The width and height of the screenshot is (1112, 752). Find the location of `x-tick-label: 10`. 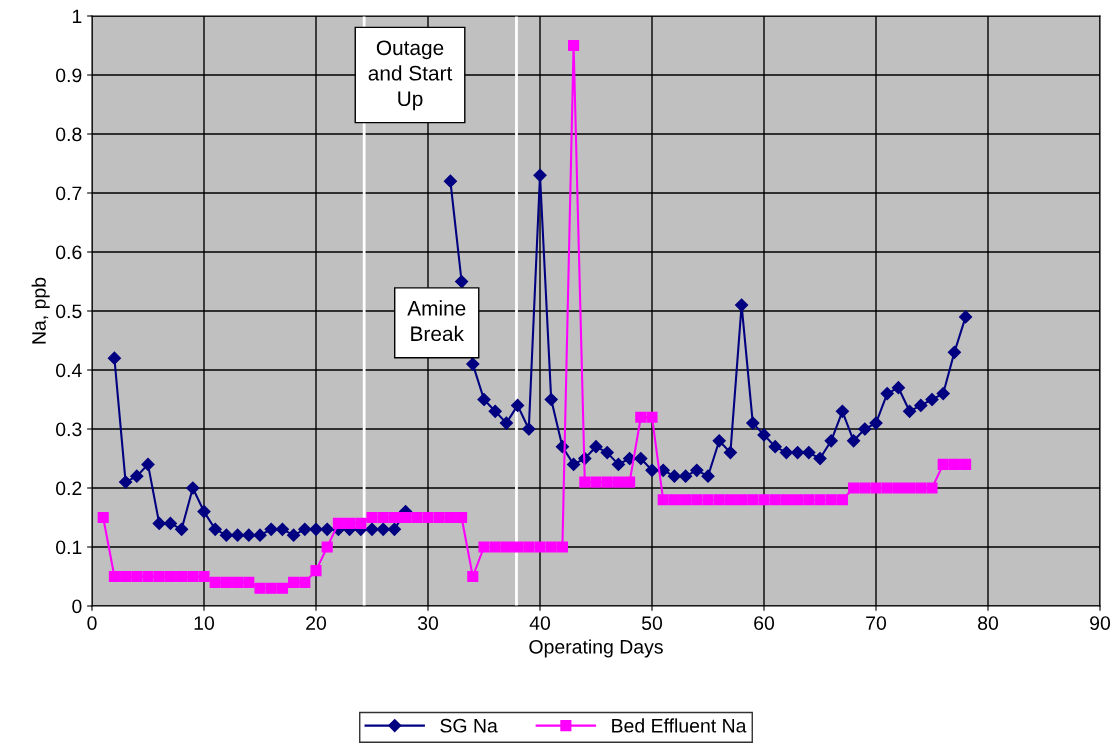

x-tick-label: 10 is located at coordinates (204, 623).